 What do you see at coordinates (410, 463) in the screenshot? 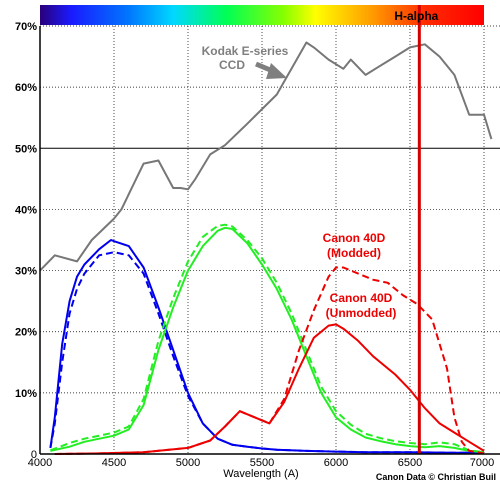
I see `x-tick-label: 6500` at bounding box center [410, 463].